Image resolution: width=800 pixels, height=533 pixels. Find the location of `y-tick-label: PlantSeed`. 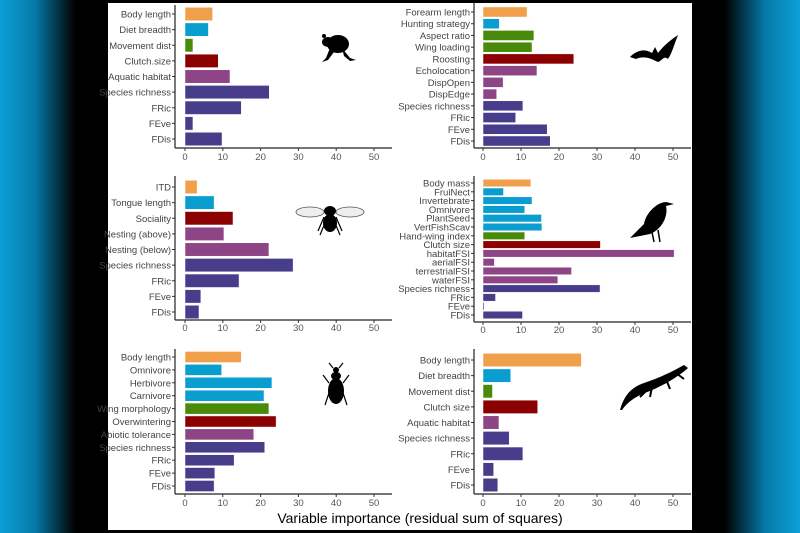

y-tick-label: PlantSeed is located at coordinates (448, 219).